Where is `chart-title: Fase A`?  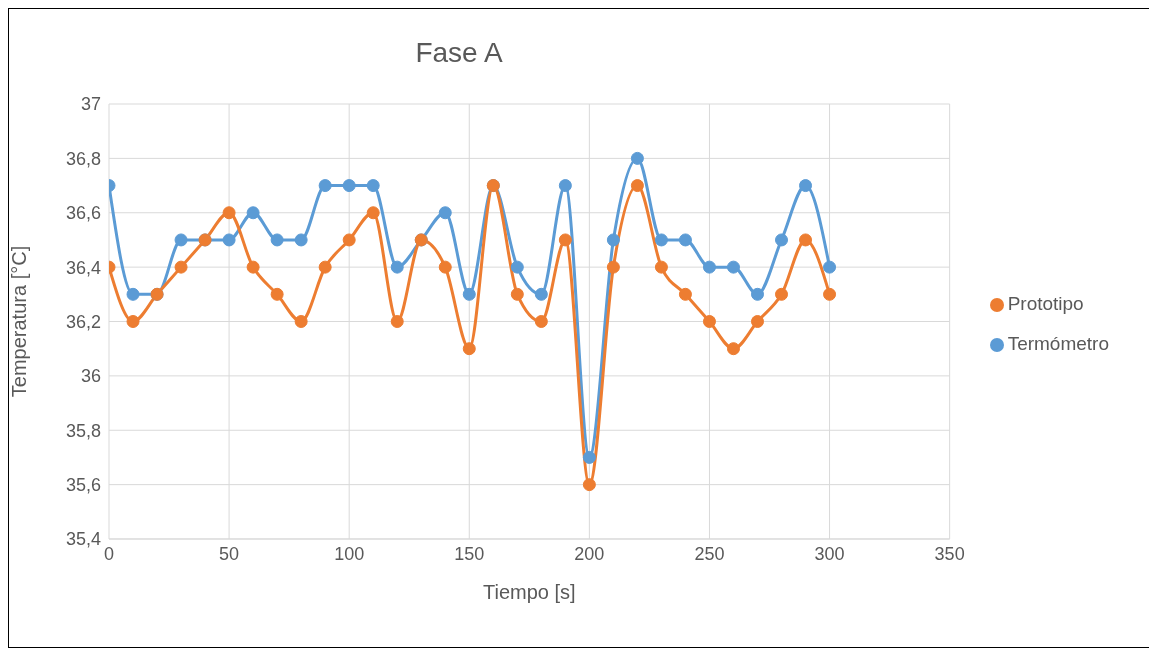
chart-title: Fase A is located at coordinates (459, 53).